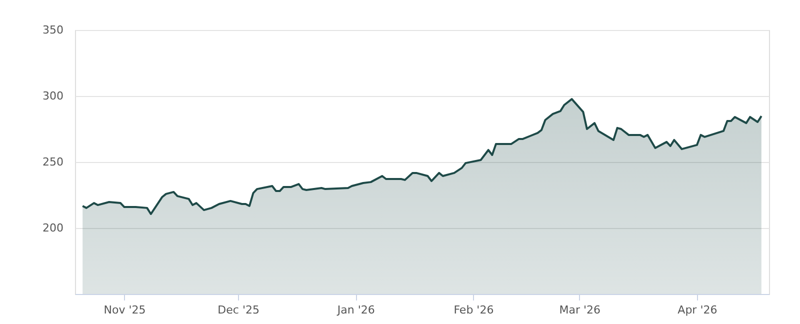 The width and height of the screenshot is (800, 324). What do you see at coordinates (53, 228) in the screenshot?
I see `y-tick-label: 200` at bounding box center [53, 228].